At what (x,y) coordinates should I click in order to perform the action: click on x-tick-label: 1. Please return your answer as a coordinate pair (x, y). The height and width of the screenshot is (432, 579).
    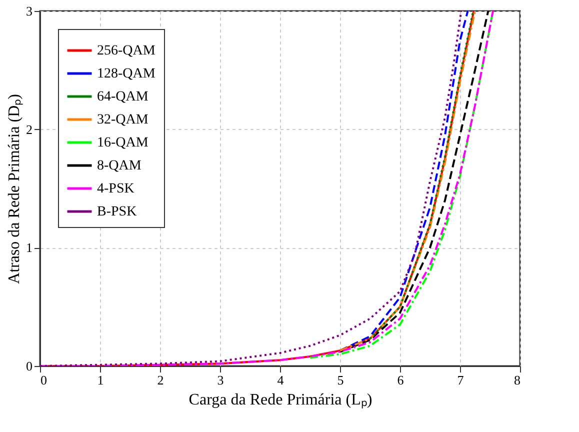
    Looking at the image, I should click on (100, 380).